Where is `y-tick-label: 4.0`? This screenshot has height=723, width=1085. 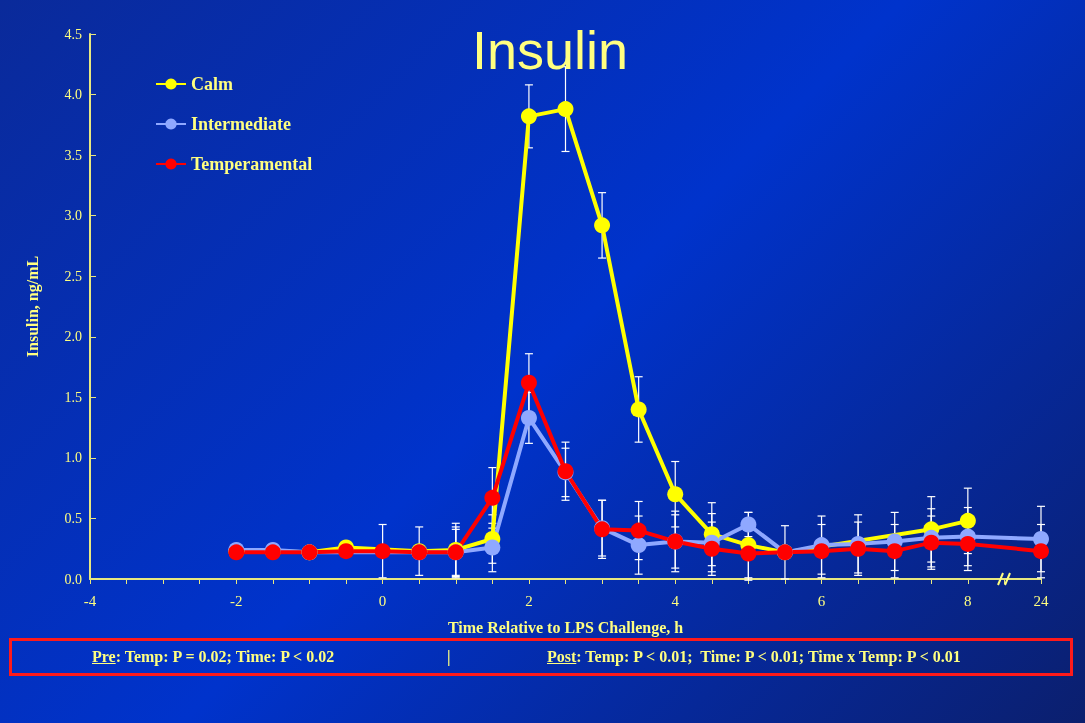 y-tick-label: 4.0 is located at coordinates (73, 95).